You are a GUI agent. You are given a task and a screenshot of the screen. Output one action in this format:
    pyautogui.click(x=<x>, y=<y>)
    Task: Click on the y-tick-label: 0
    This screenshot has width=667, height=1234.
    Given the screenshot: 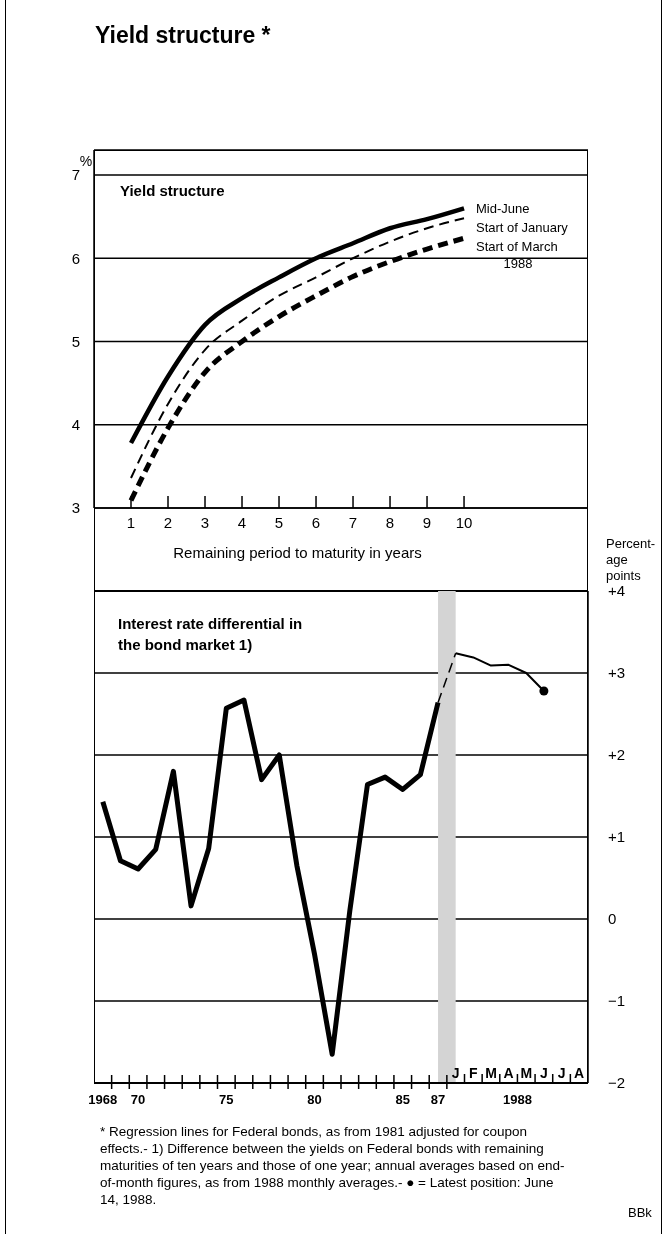 What is the action you would take?
    pyautogui.click(x=612, y=919)
    